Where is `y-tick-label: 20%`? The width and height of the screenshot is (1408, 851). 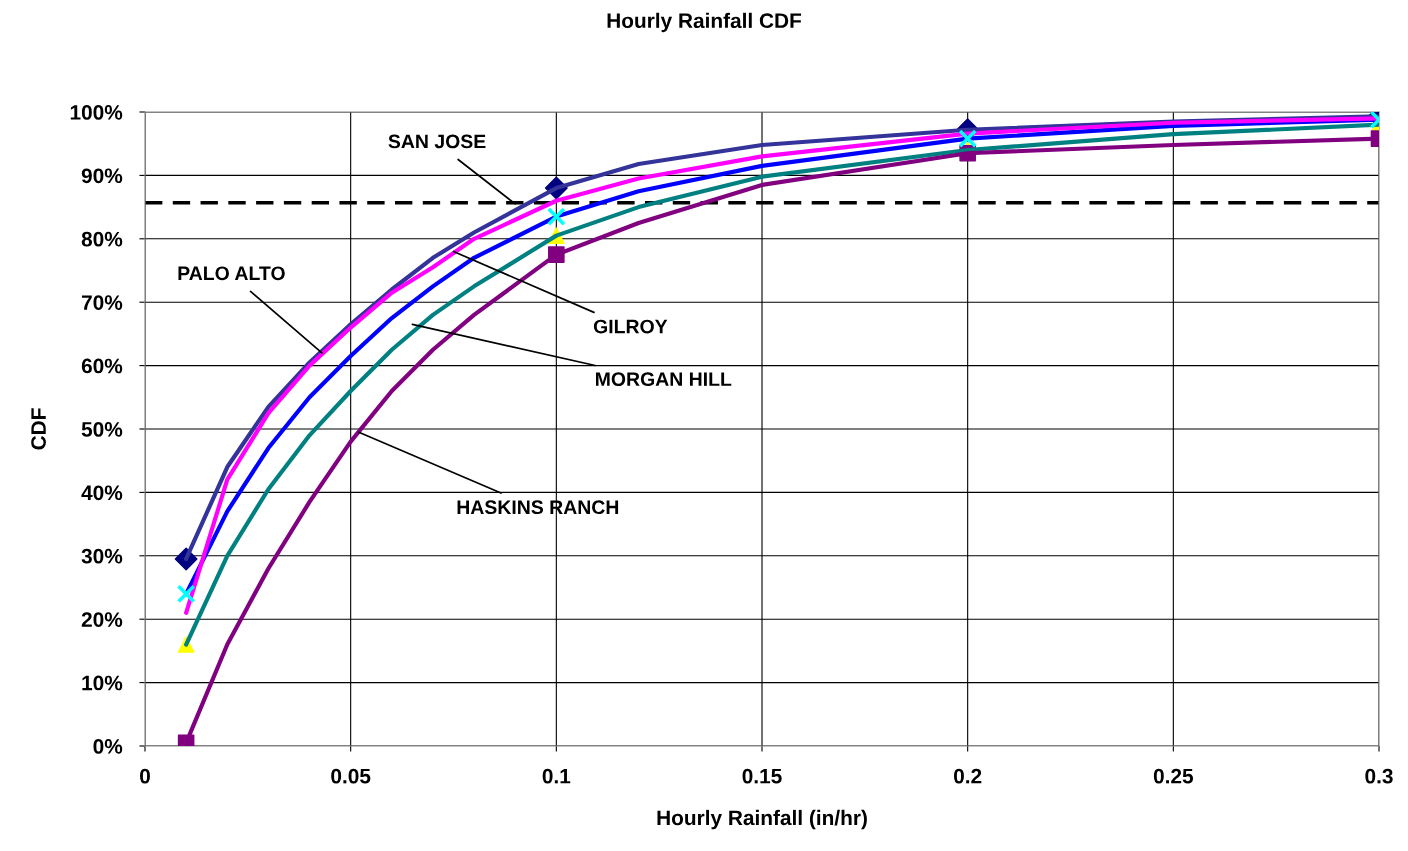
y-tick-label: 20% is located at coordinates (102, 619).